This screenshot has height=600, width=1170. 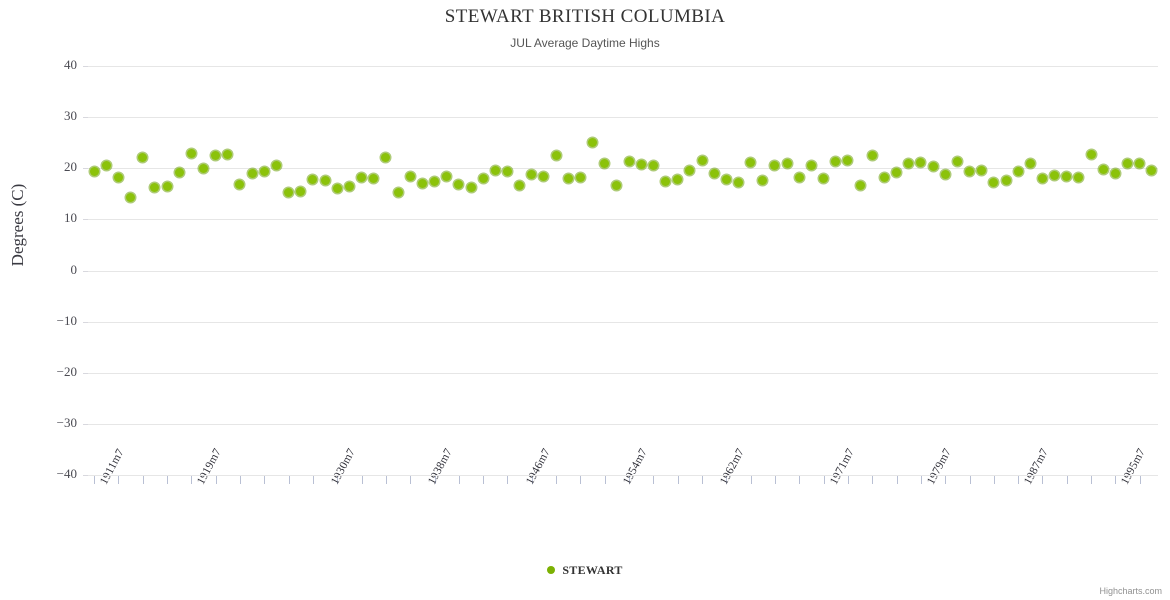 I want to click on gridline, so click(x=623, y=475).